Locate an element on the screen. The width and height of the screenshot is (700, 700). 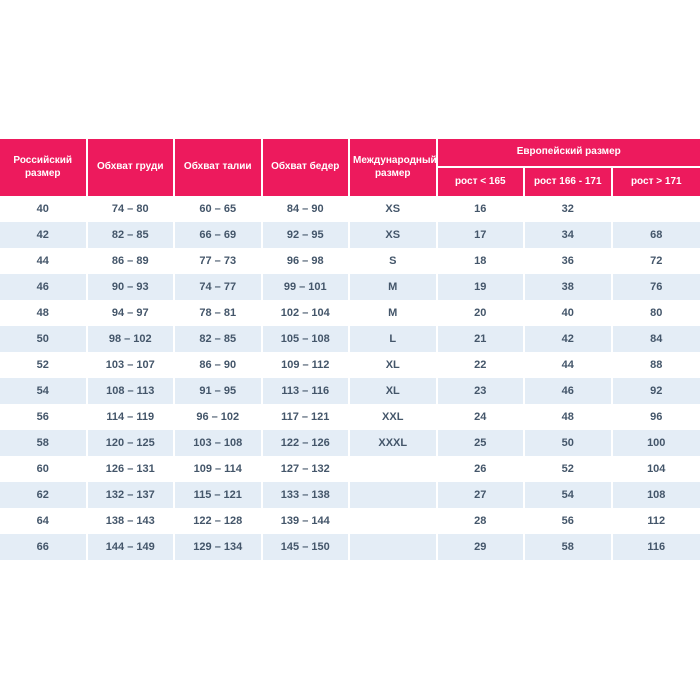
table-row: 62 132 – 137 115 – 121 133 – 138 27 54 108 is located at coordinates (350, 495).